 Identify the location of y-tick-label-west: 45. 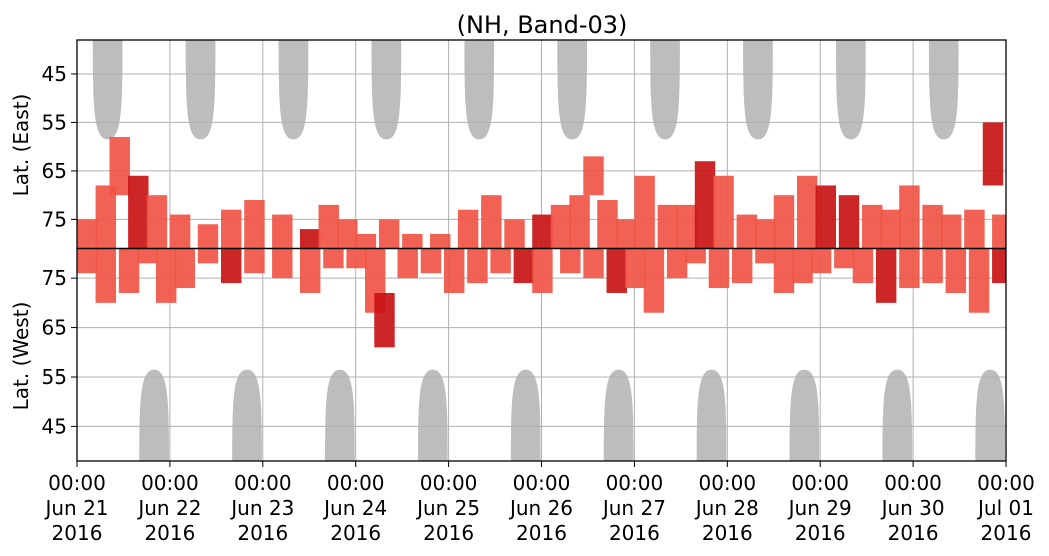
(54, 426).